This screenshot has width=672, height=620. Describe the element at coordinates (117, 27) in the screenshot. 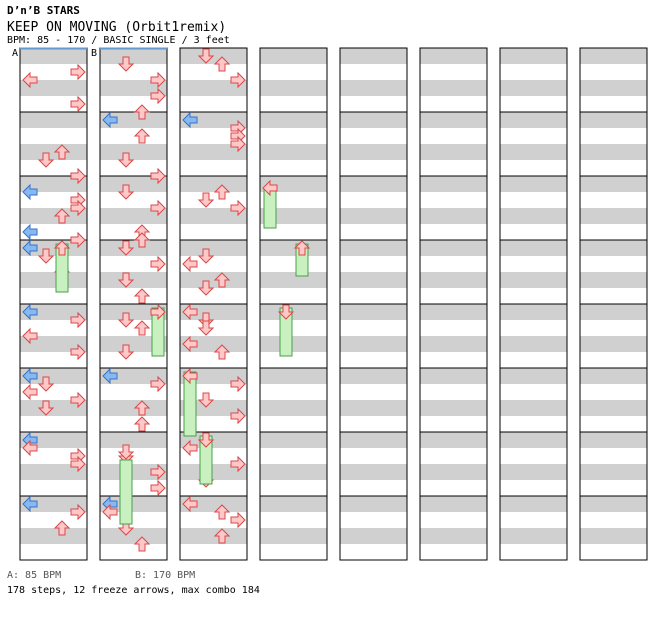

I see `song-title: KEEP ON MOVING (Orbit1remix)` at that location.